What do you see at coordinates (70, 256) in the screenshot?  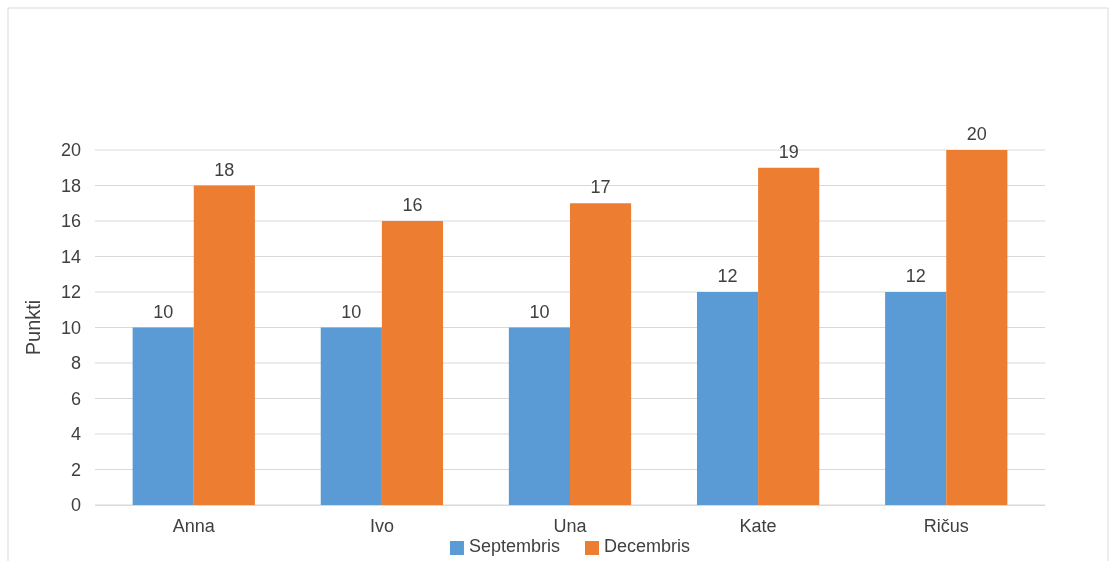 I see `y-tick-label: 14` at bounding box center [70, 256].